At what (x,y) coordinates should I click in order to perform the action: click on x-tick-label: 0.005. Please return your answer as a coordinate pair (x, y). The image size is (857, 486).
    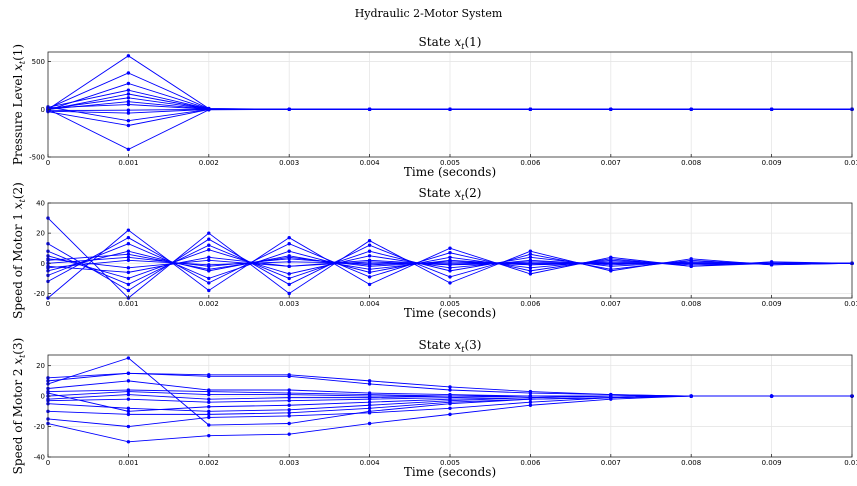
    Looking at the image, I should click on (450, 463).